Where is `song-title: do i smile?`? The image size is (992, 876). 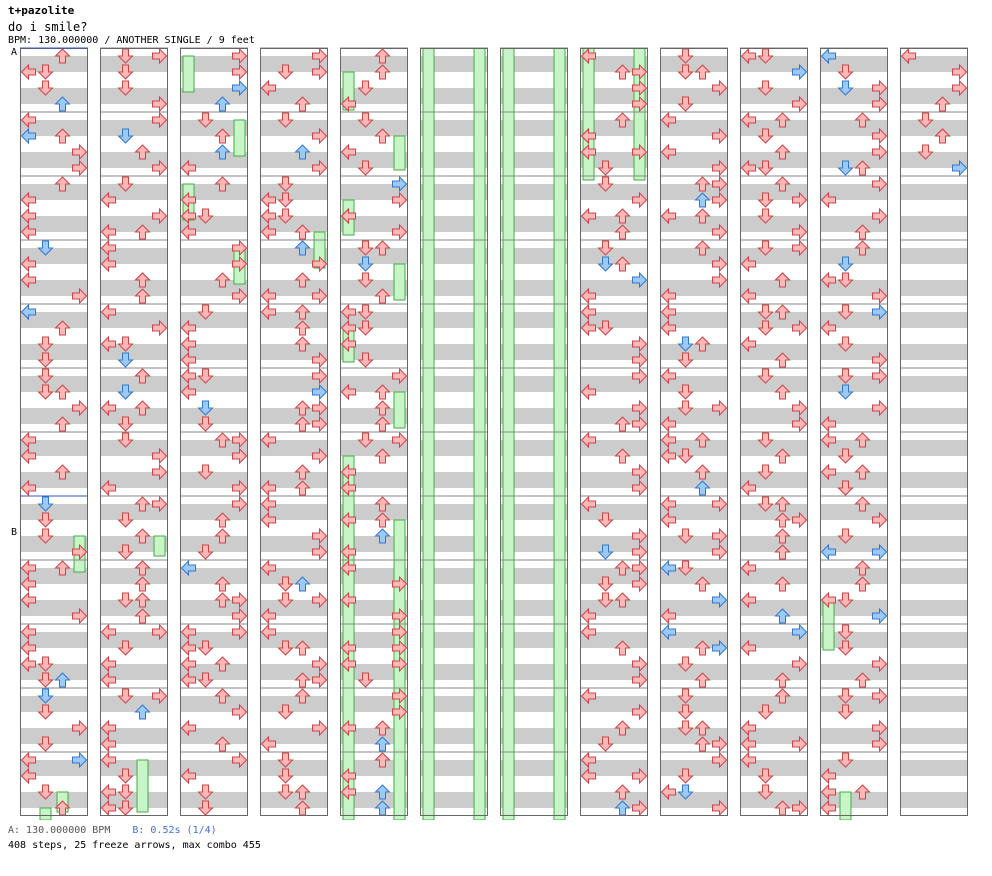
song-title: do i smile? is located at coordinates (48, 27).